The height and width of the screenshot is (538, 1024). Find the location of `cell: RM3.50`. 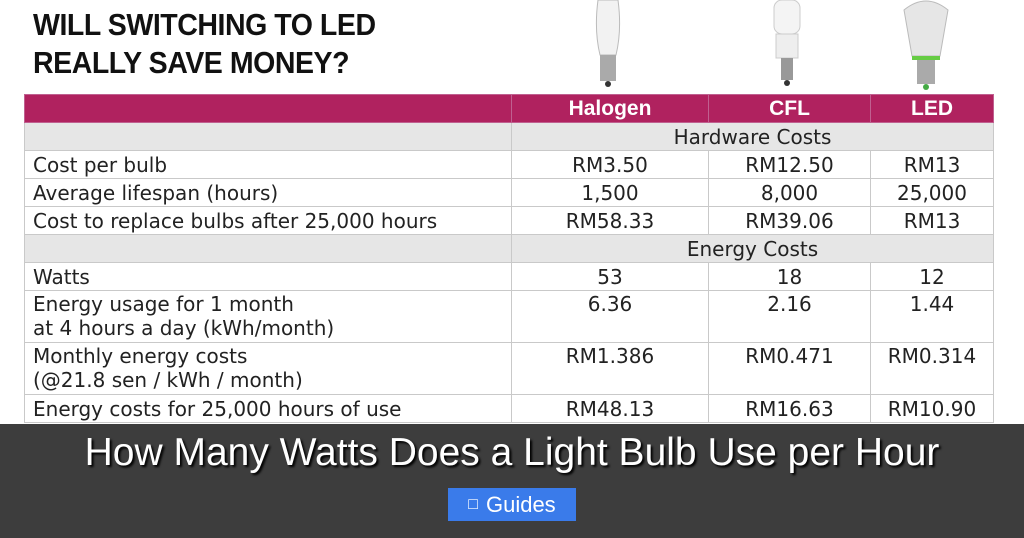

cell: RM3.50 is located at coordinates (610, 164).